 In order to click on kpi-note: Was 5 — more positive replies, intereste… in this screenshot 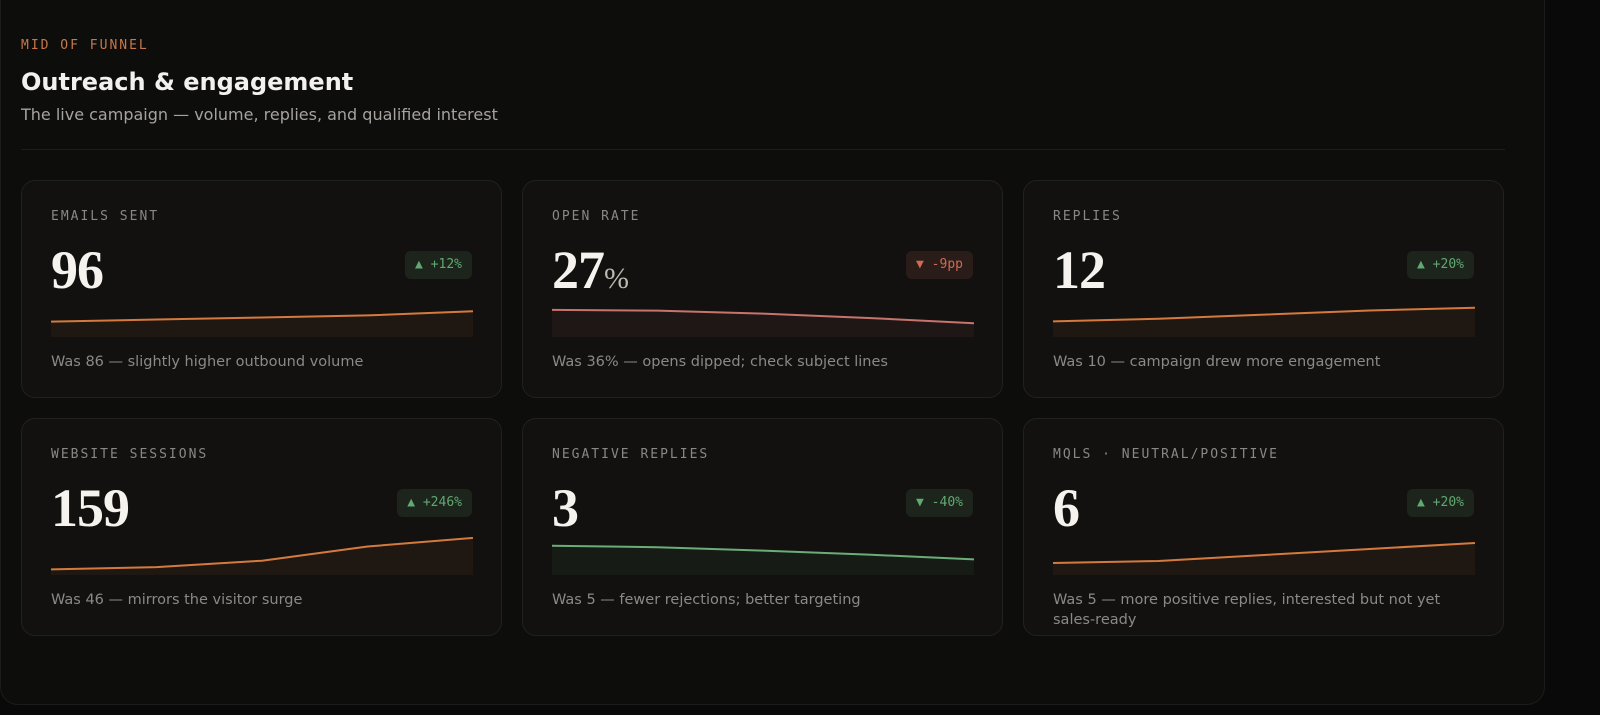, I will do `click(1247, 610)`.